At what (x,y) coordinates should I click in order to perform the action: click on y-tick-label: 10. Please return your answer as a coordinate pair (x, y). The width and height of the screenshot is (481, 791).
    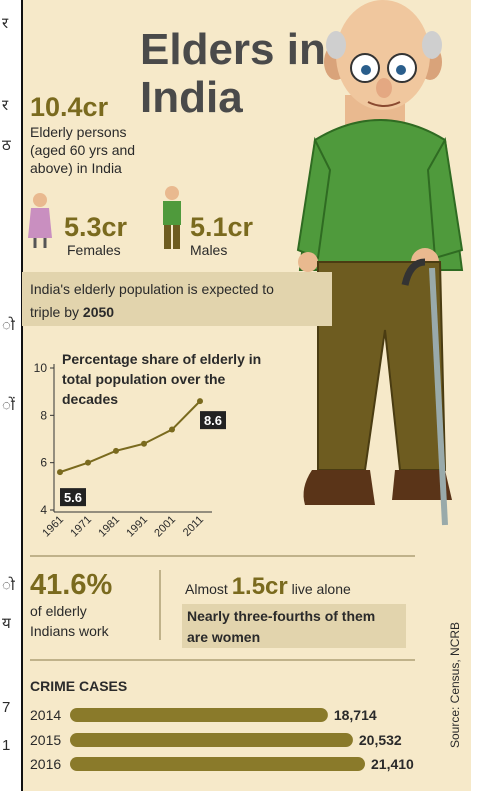
    Looking at the image, I should click on (41, 368).